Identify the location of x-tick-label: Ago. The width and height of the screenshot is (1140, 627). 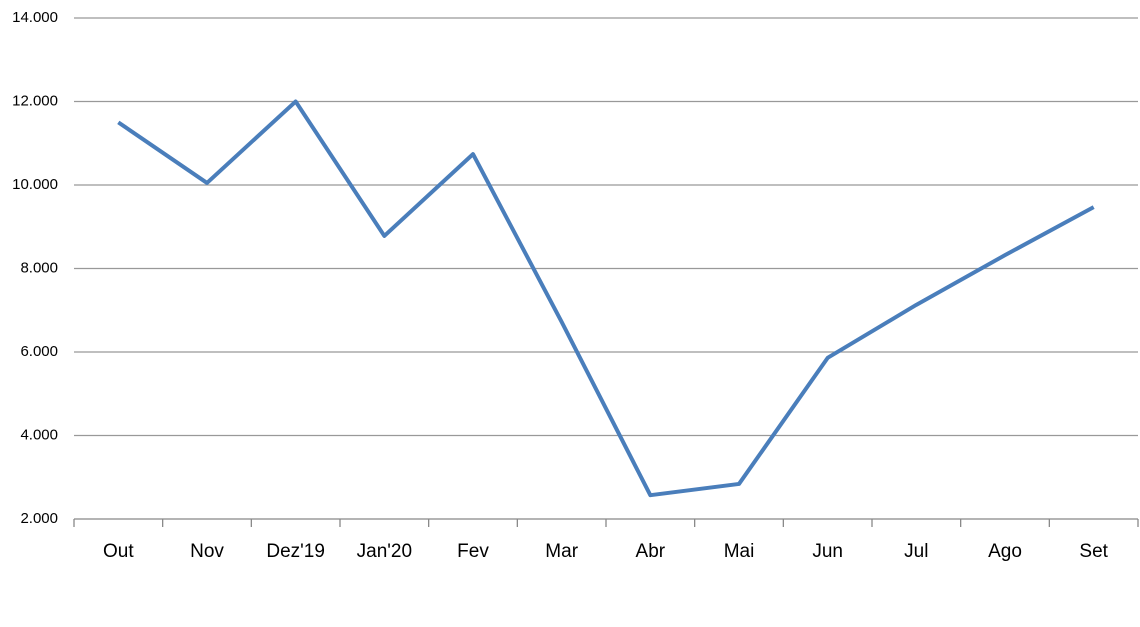
(1005, 551).